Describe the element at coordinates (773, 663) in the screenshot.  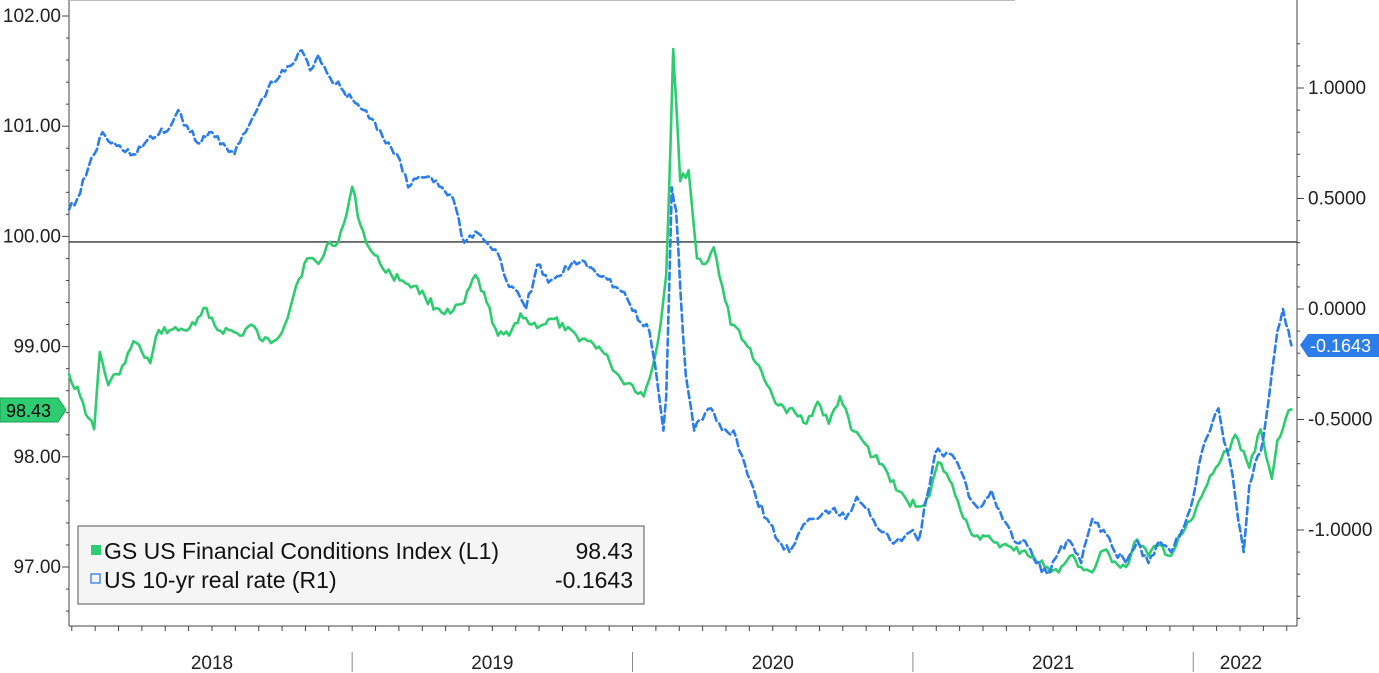
I see `year-label: 2020` at that location.